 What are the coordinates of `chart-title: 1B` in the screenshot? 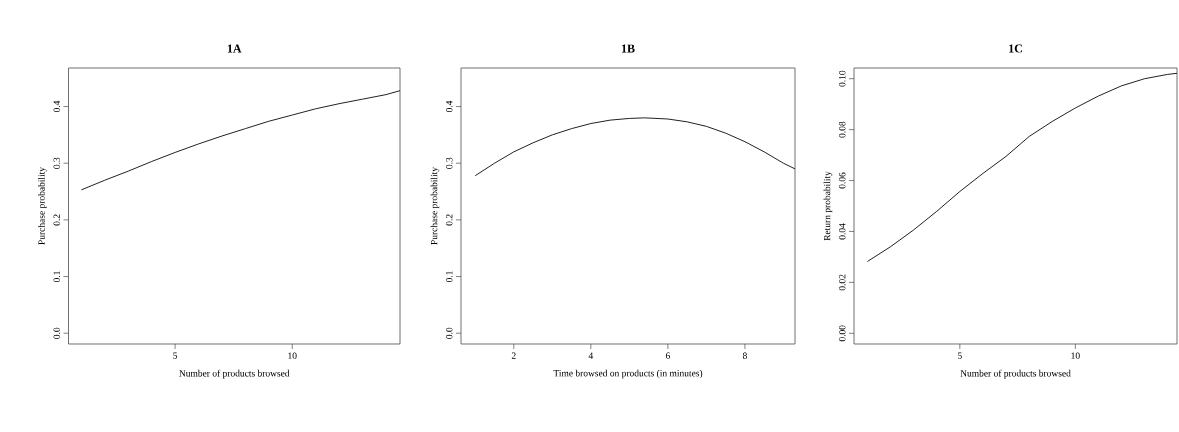 It's located at (628, 48).